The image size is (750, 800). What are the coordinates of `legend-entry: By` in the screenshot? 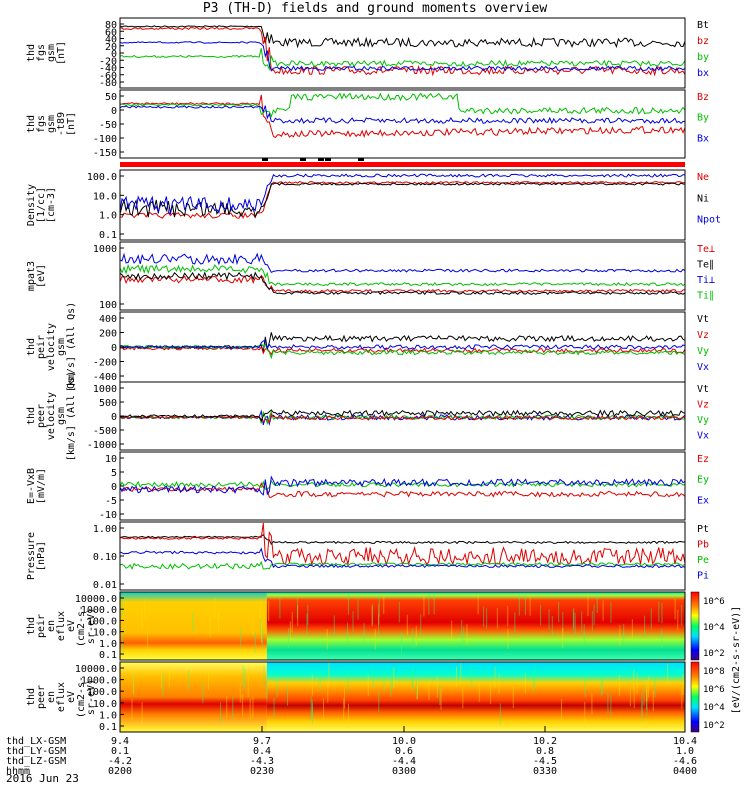 It's located at (703, 118).